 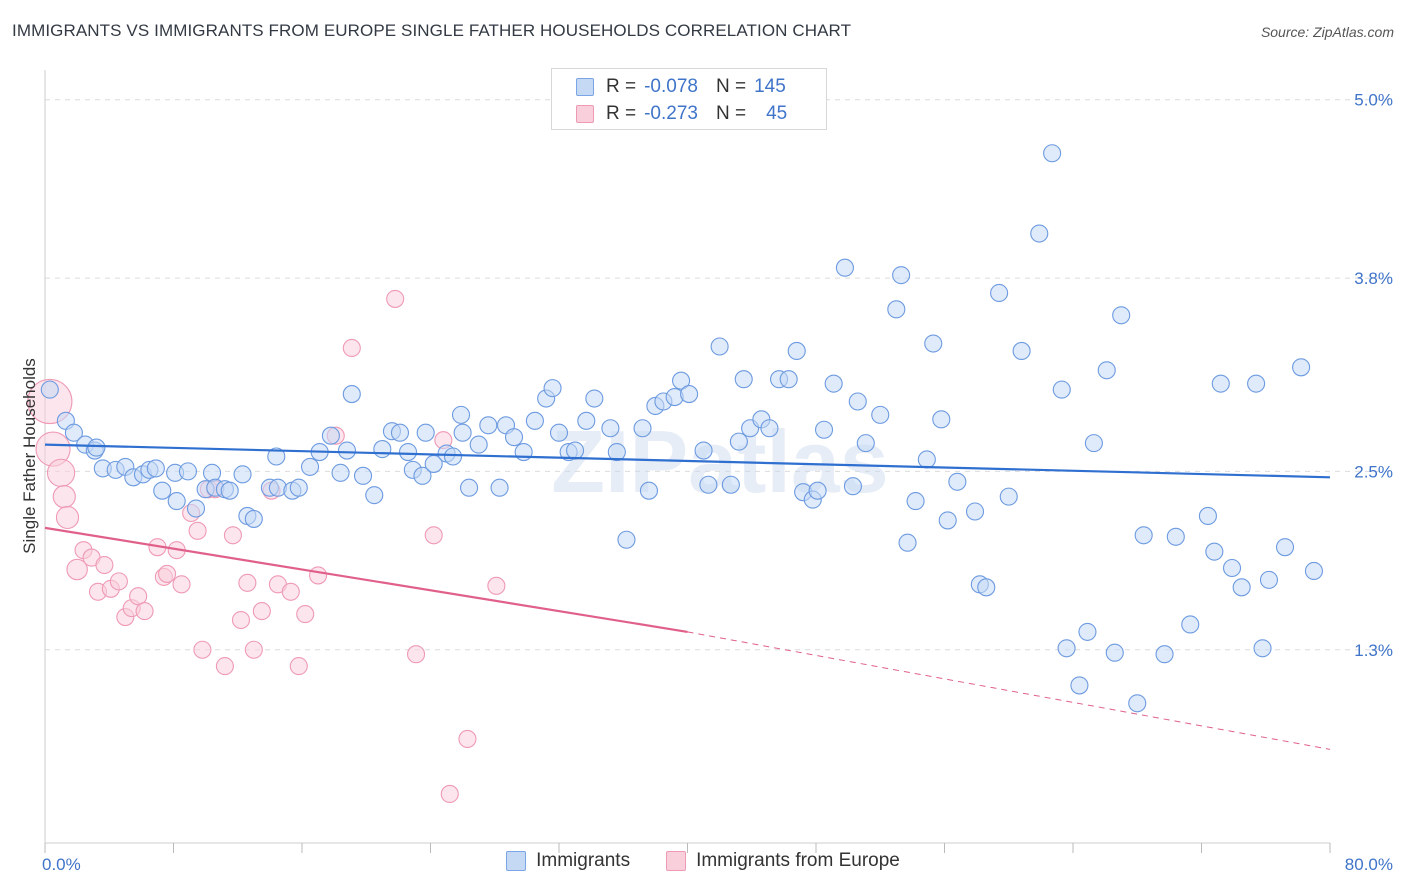 What do you see at coordinates (29, 456) in the screenshot?
I see `y-axis-label: Single Father Households` at bounding box center [29, 456].